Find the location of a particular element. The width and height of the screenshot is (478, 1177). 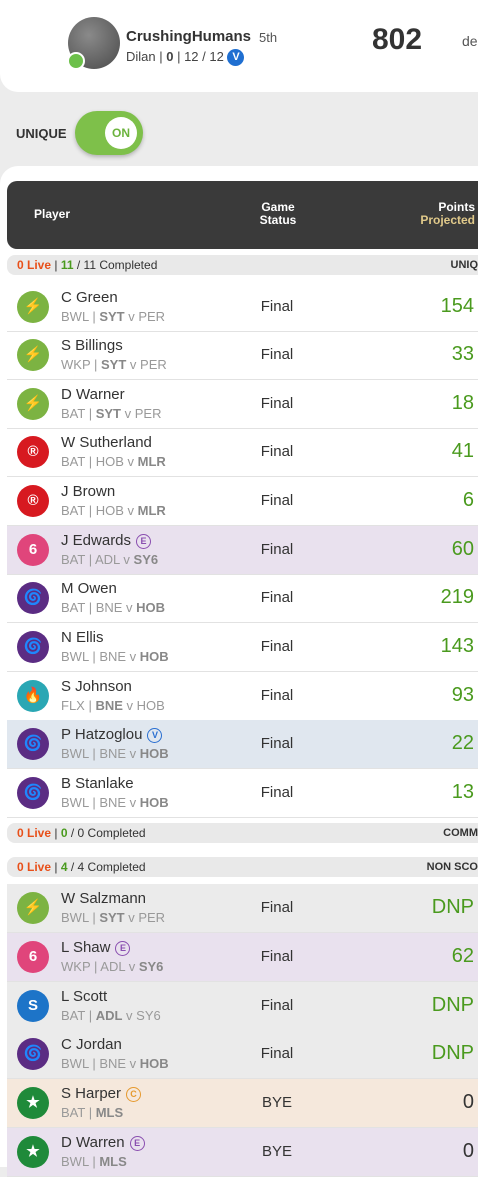

player-name: M Owen is located at coordinates (89, 588).